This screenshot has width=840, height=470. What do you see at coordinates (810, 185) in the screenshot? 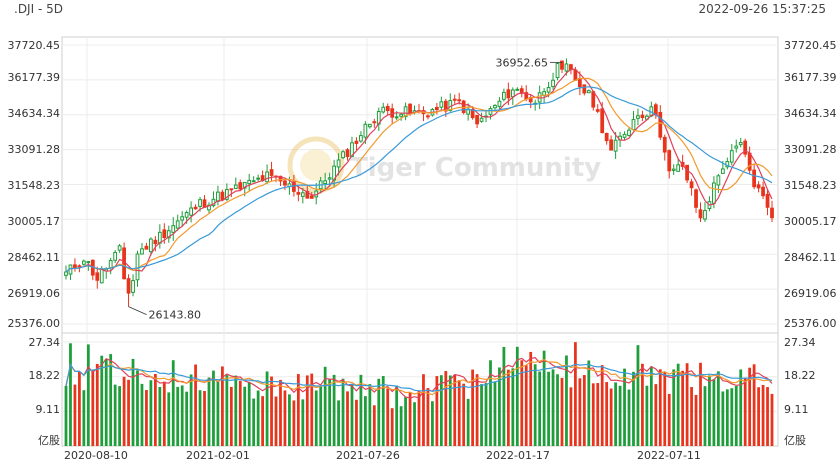
I see `price-tick-right: 31548.23` at bounding box center [810, 185].